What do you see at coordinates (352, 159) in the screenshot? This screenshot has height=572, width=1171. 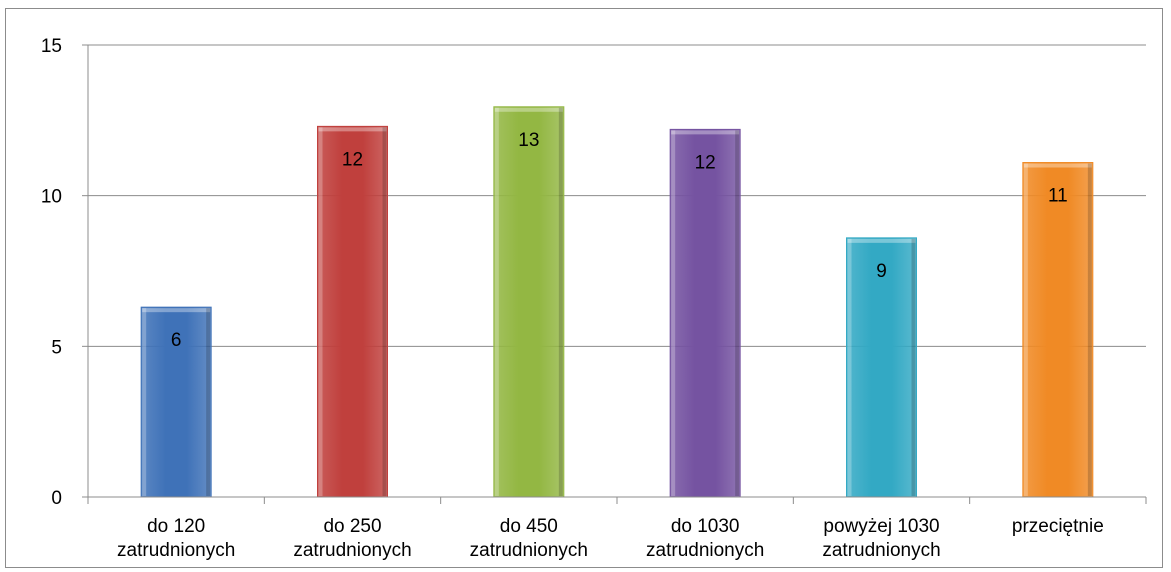 I see `data-label-1: 12` at bounding box center [352, 159].